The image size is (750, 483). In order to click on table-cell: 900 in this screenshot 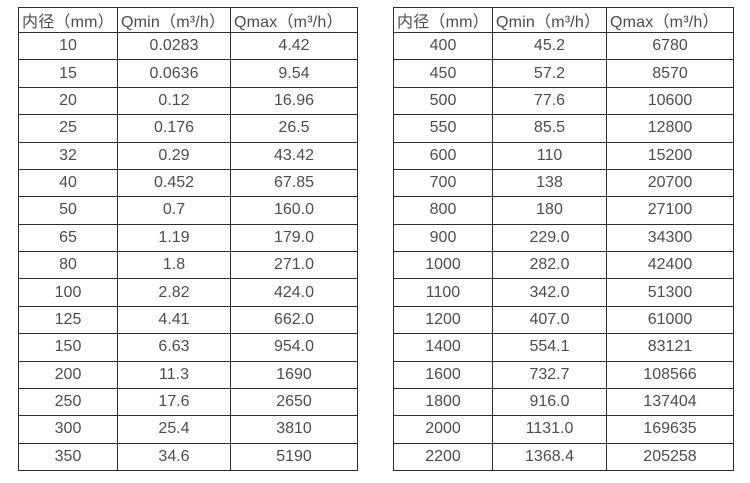, I will do `click(443, 238)`.